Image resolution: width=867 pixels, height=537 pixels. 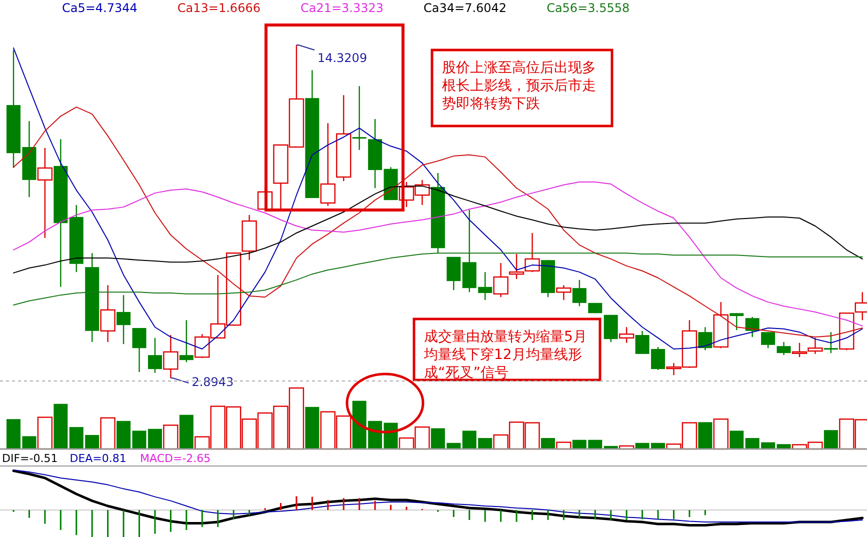 I want to click on text: Ca5=4.7344, so click(x=100, y=8).